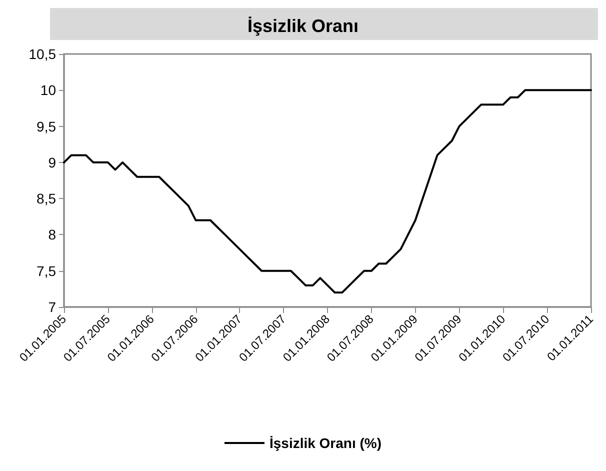 The image size is (606, 471). Describe the element at coordinates (46, 270) in the screenshot. I see `y-tick-label: 7,5` at that location.